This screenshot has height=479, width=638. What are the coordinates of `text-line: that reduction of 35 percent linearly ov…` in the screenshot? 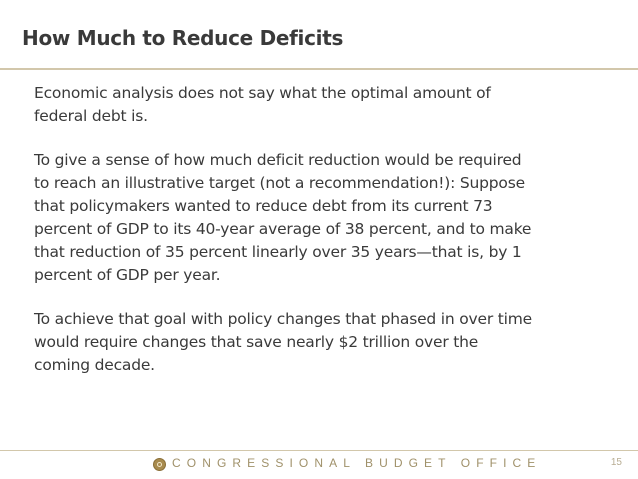 It's located at (278, 252).